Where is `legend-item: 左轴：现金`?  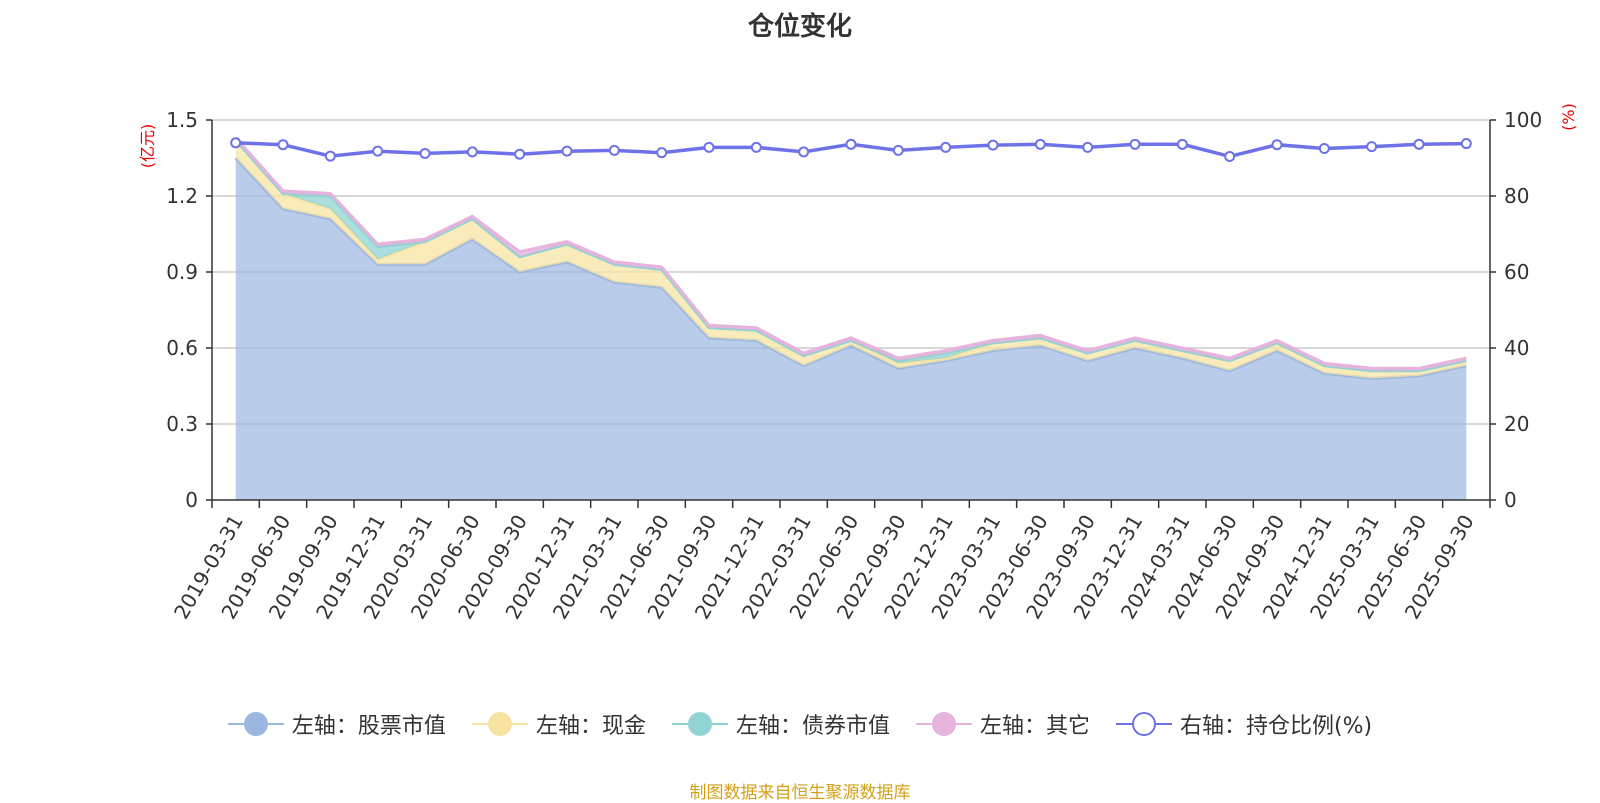
legend-item: 左轴：现金 is located at coordinates (558, 724).